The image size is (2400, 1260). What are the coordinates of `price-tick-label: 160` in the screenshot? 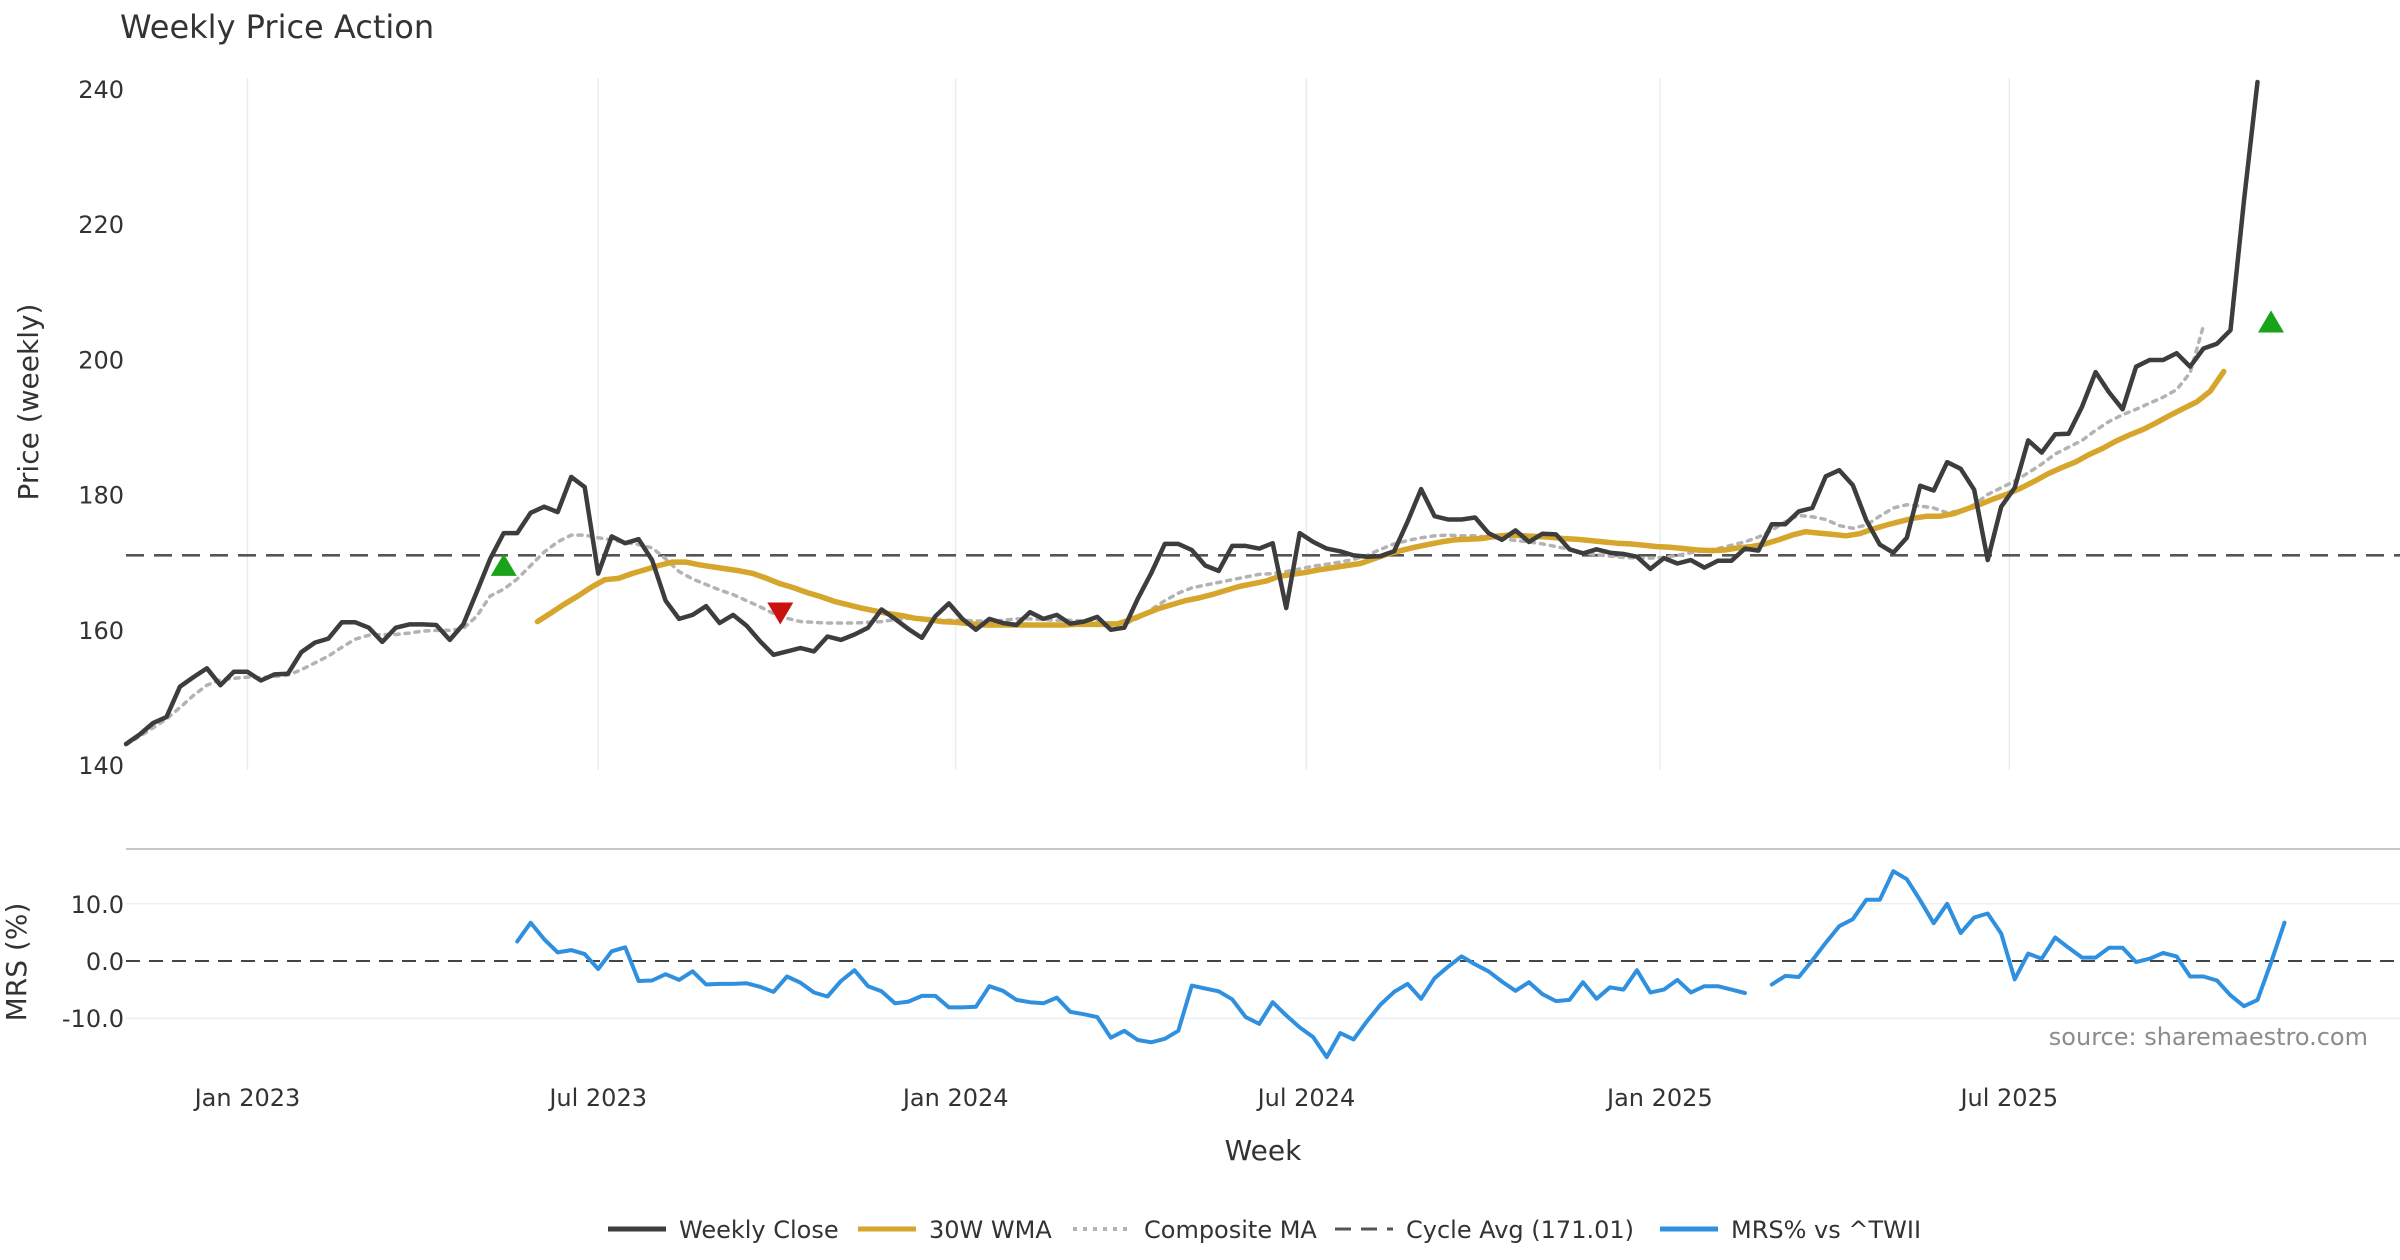 It's located at (101, 631).